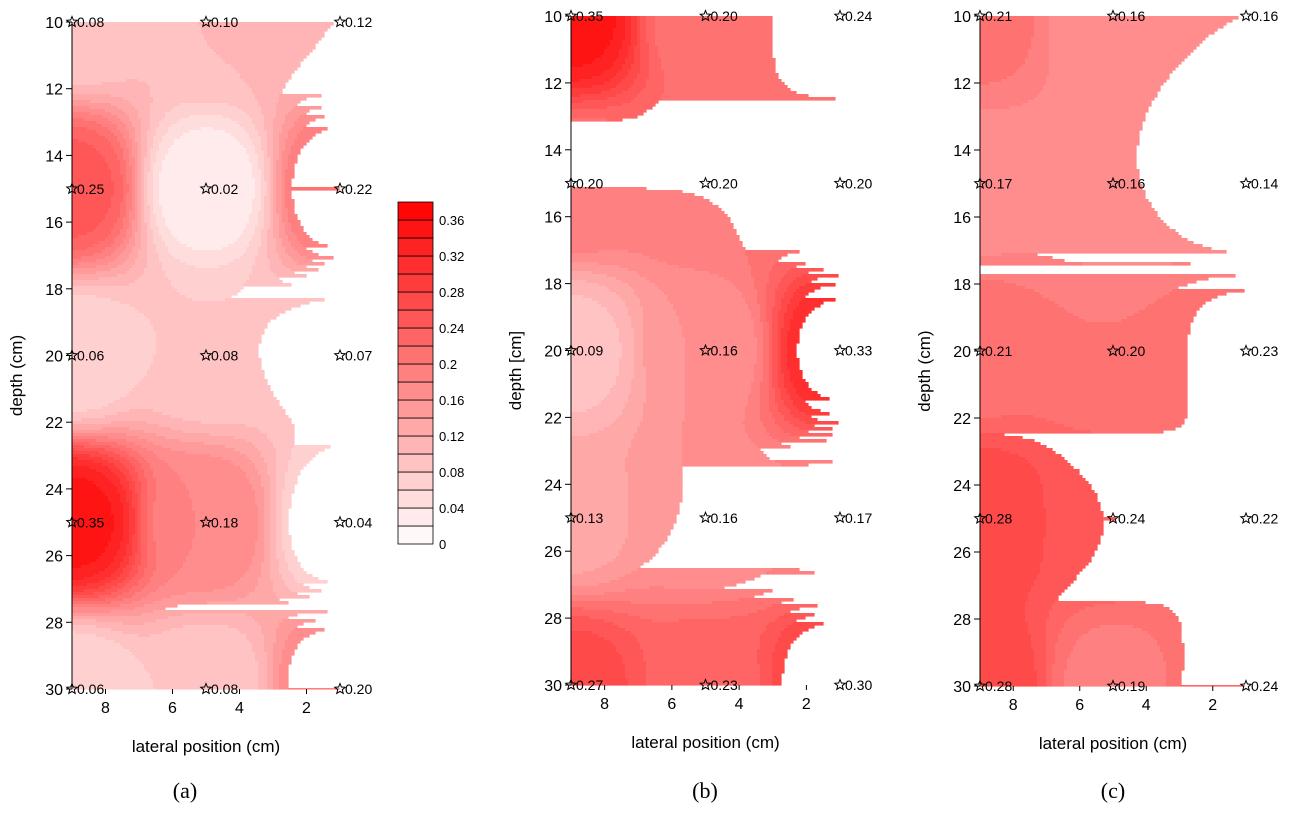 Image resolution: width=1300 pixels, height=836 pixels. What do you see at coordinates (1113, 743) in the screenshot?
I see `x-axis-title: lateral position (cm)` at bounding box center [1113, 743].